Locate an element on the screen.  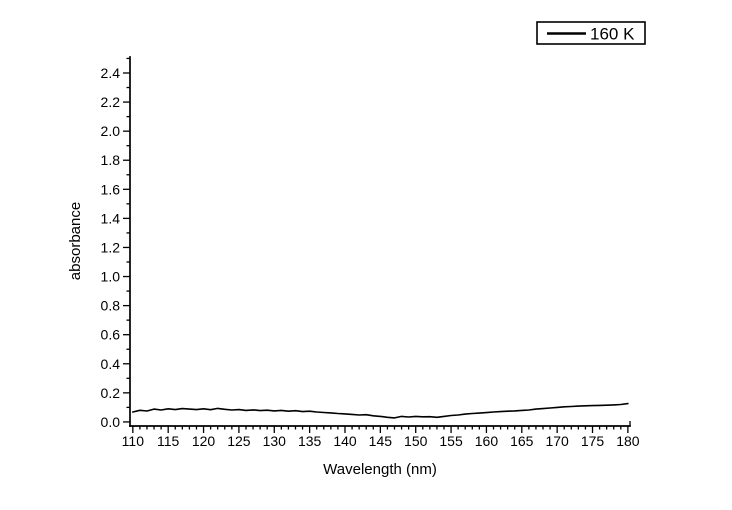
x-tick-label: 130 is located at coordinates (275, 441).